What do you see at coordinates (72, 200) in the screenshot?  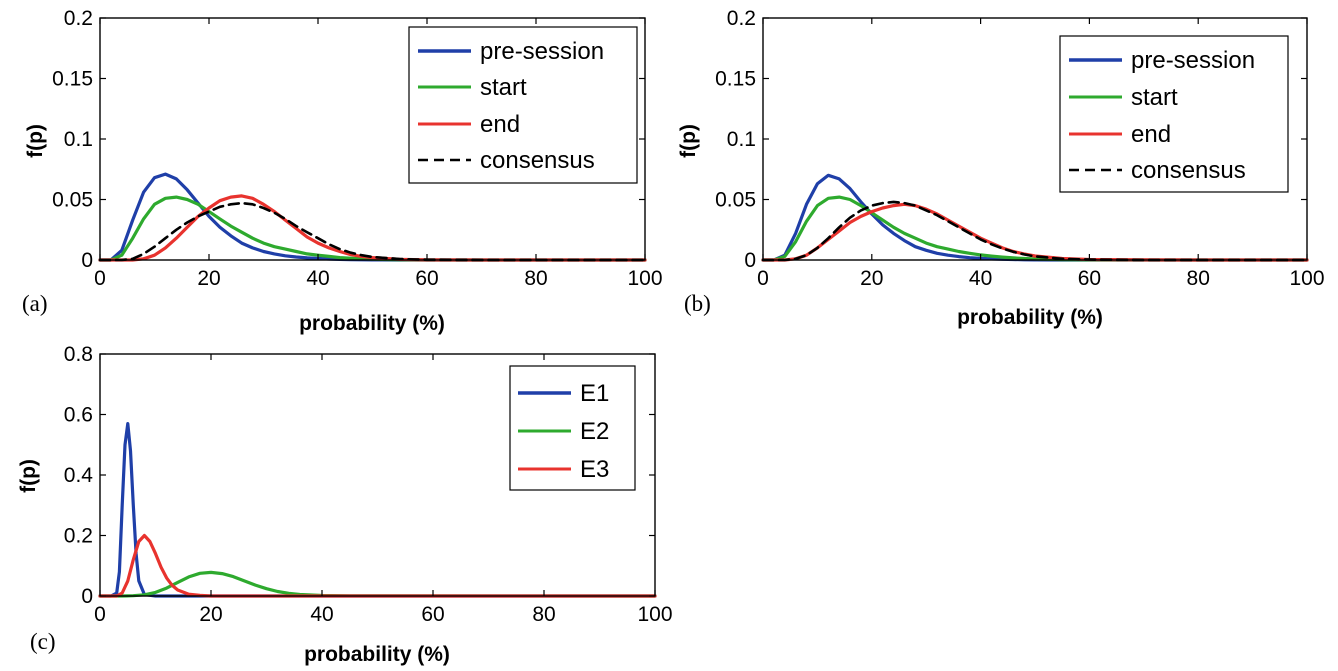 I see `panel-a-ytick-label: 0.05` at bounding box center [72, 200].